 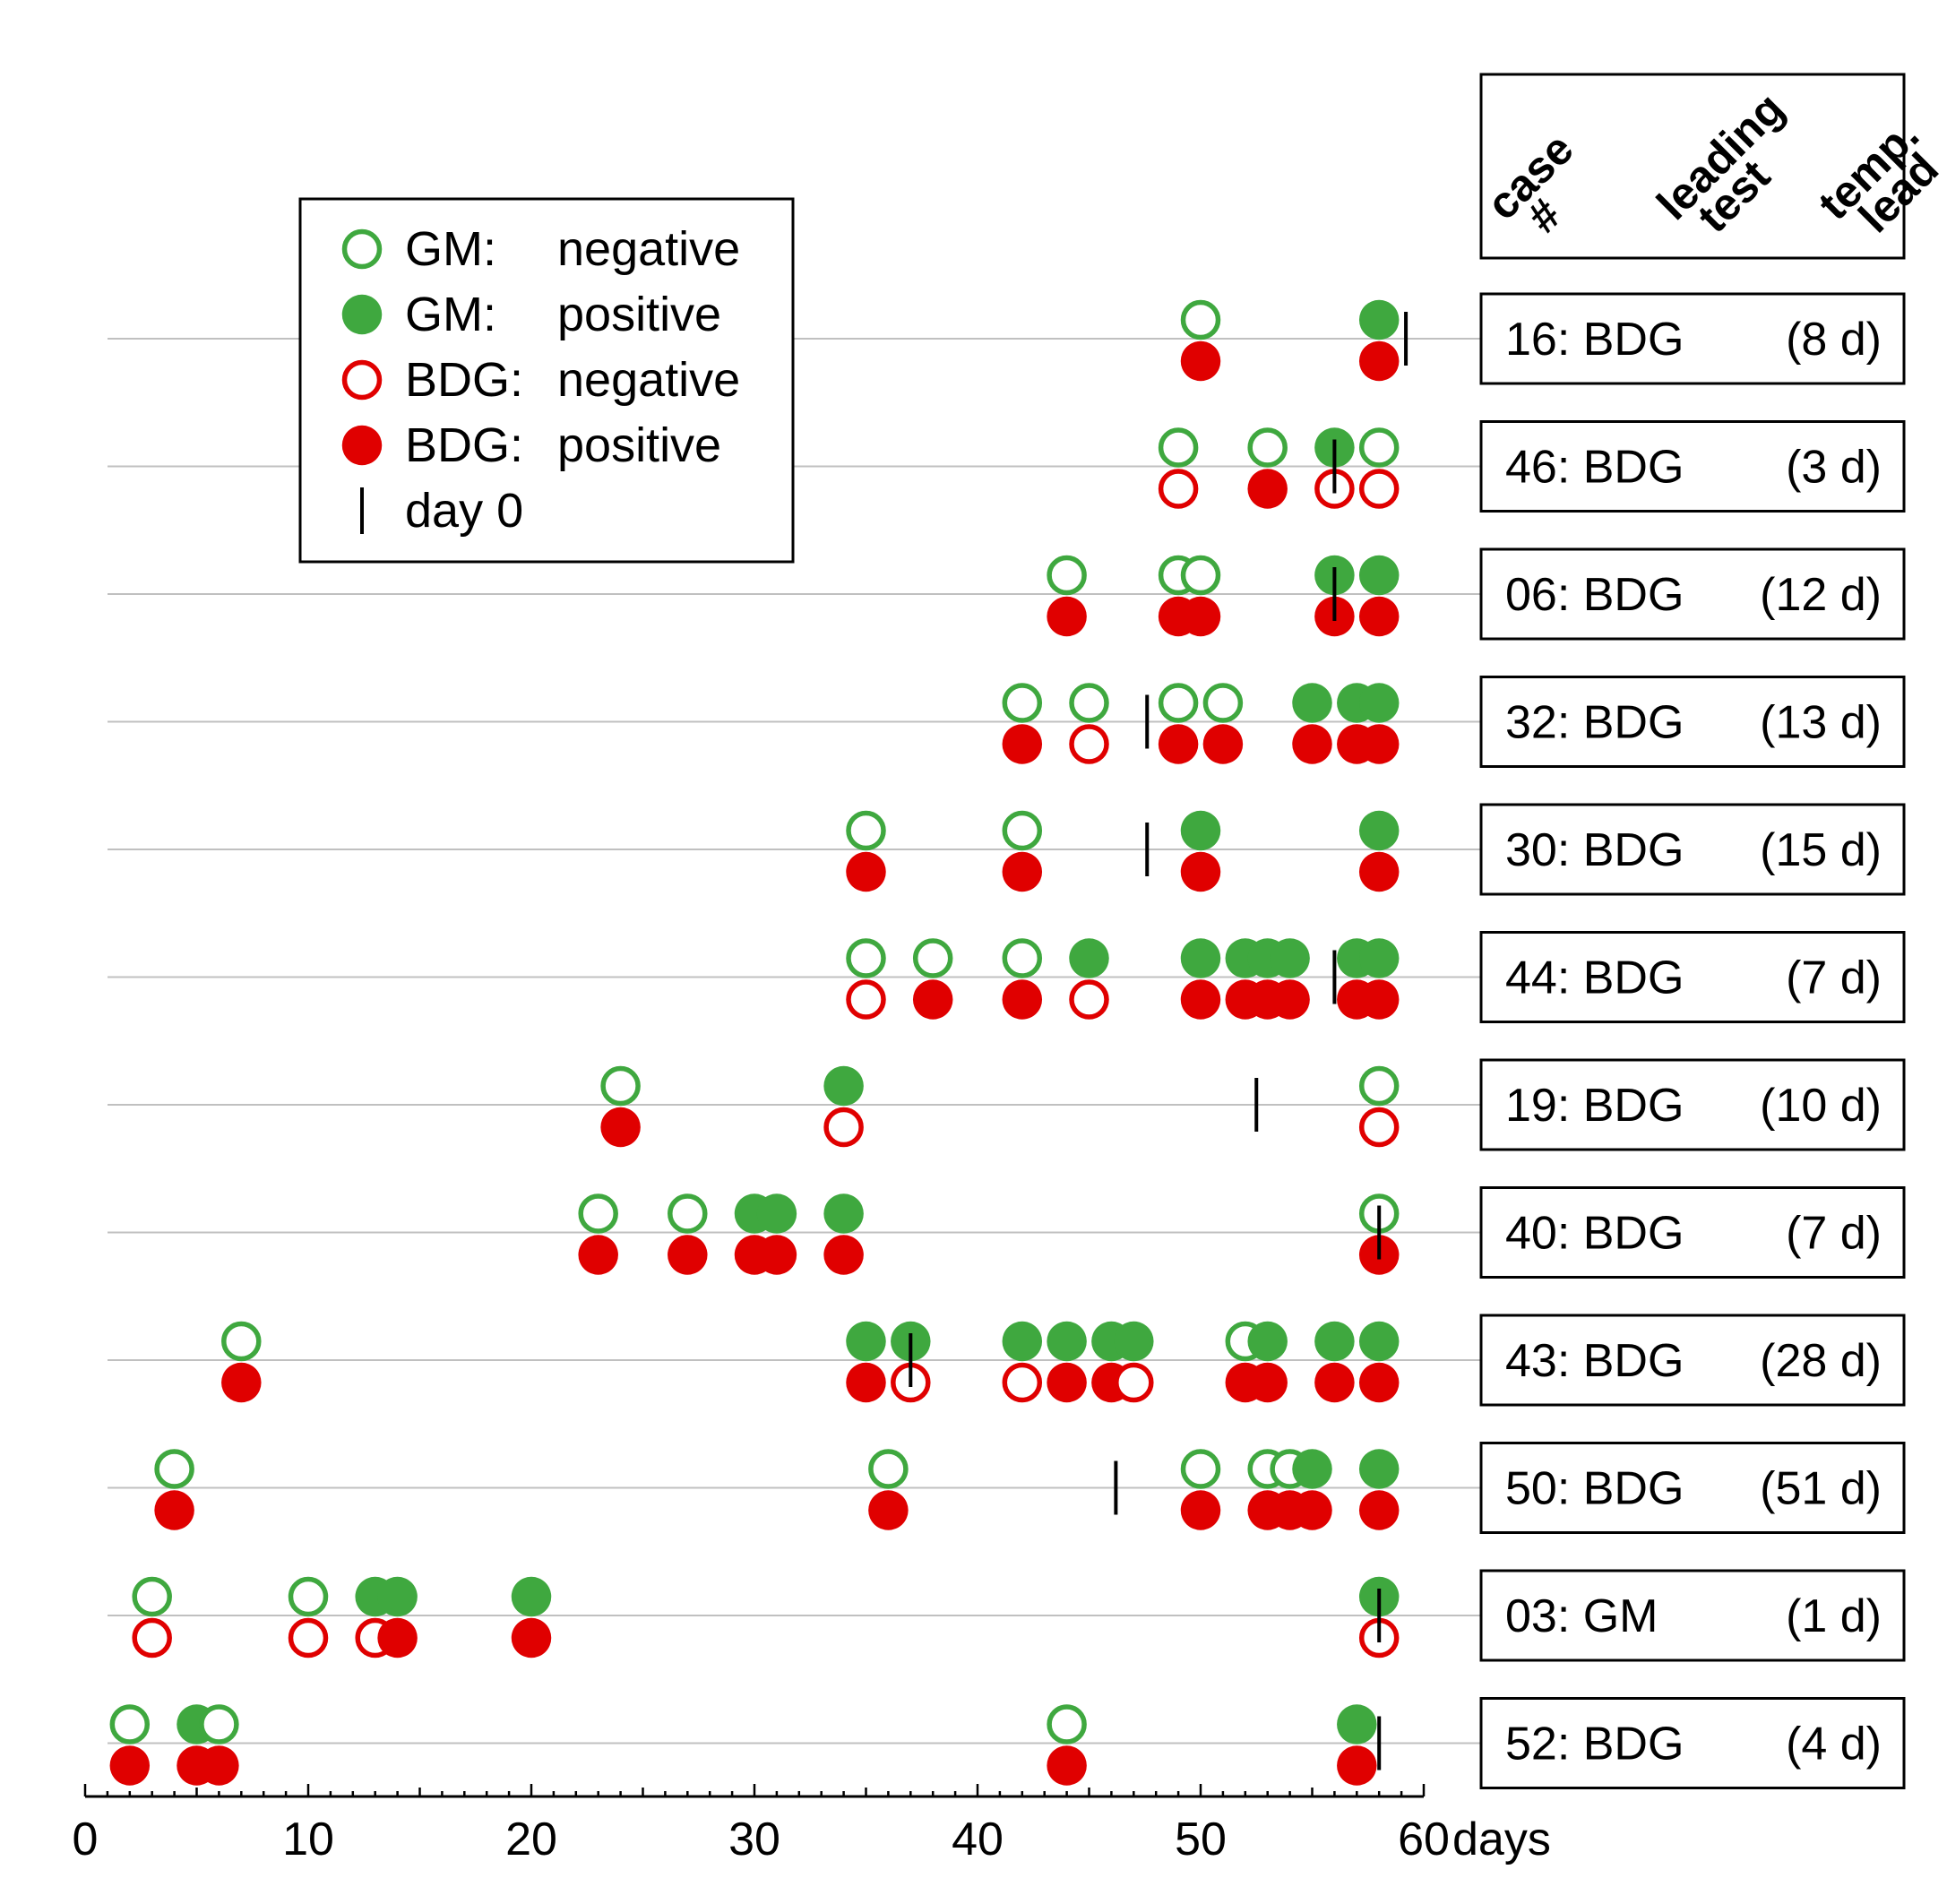 What do you see at coordinates (639, 314) in the screenshot?
I see `legend-status: positive` at bounding box center [639, 314].